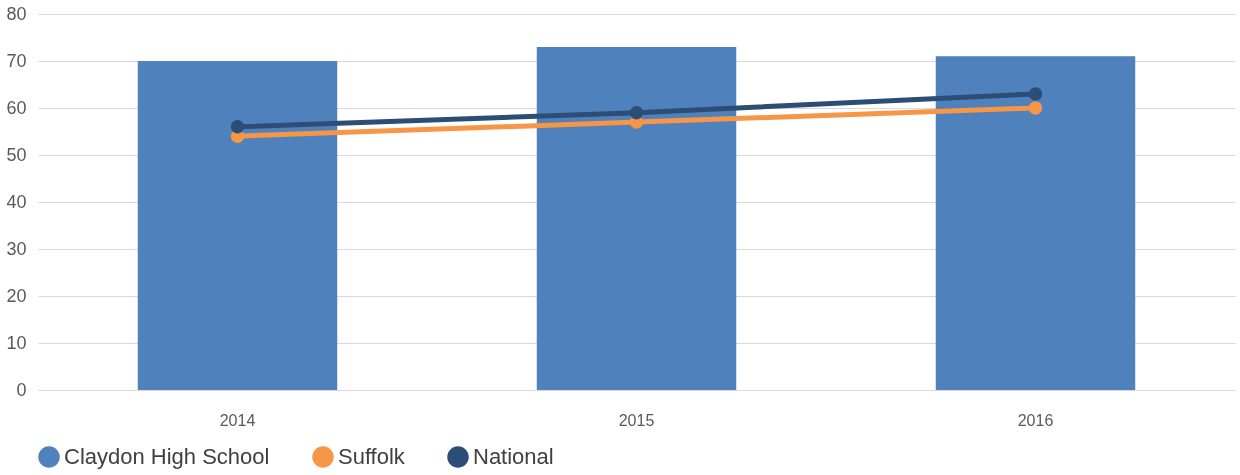  What do you see at coordinates (16, 342) in the screenshot?
I see `y-tick-label: 10` at bounding box center [16, 342].